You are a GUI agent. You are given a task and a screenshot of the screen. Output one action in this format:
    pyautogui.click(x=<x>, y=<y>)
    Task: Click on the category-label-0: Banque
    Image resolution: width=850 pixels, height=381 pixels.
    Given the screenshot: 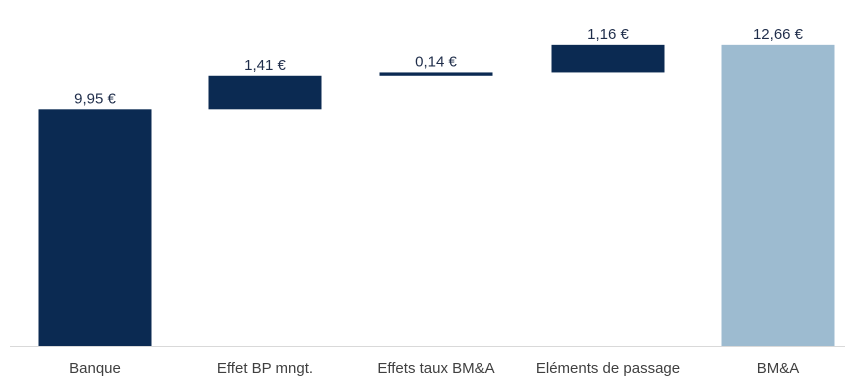 What is the action you would take?
    pyautogui.click(x=95, y=368)
    